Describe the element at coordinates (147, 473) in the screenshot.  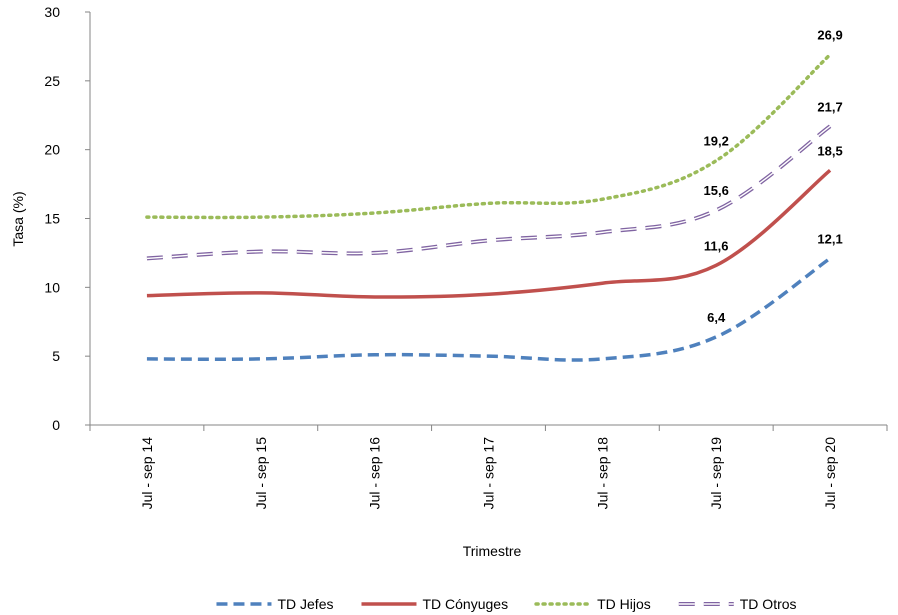
I see `x-tick-label: Jul - sep 14` at that location.